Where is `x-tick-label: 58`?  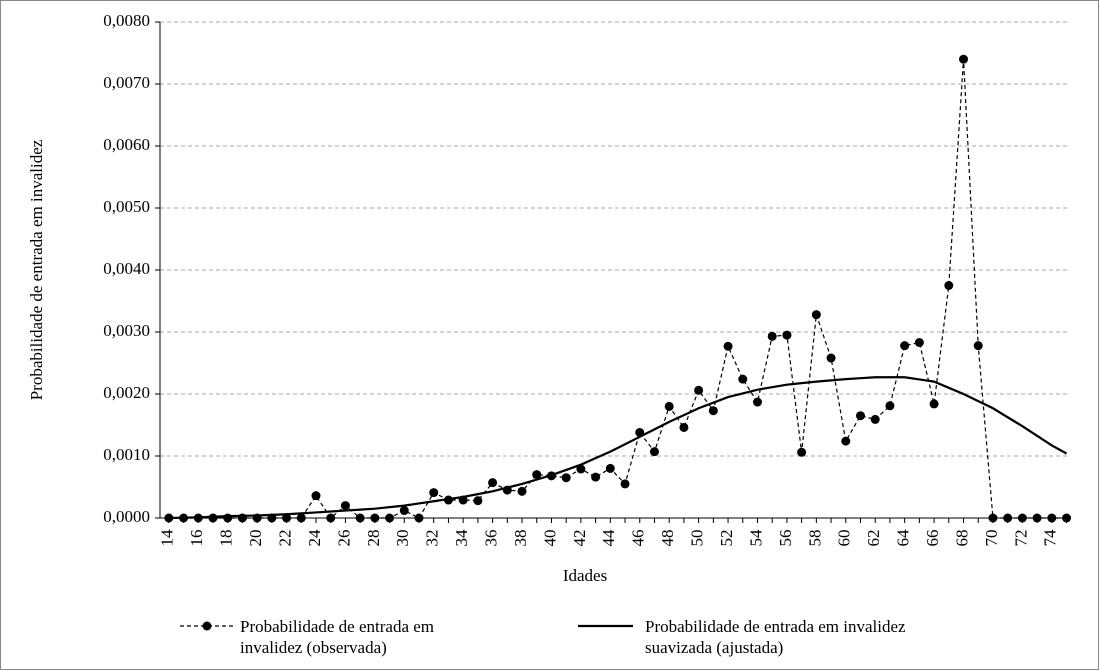 x-tick-label: 58 is located at coordinates (814, 538).